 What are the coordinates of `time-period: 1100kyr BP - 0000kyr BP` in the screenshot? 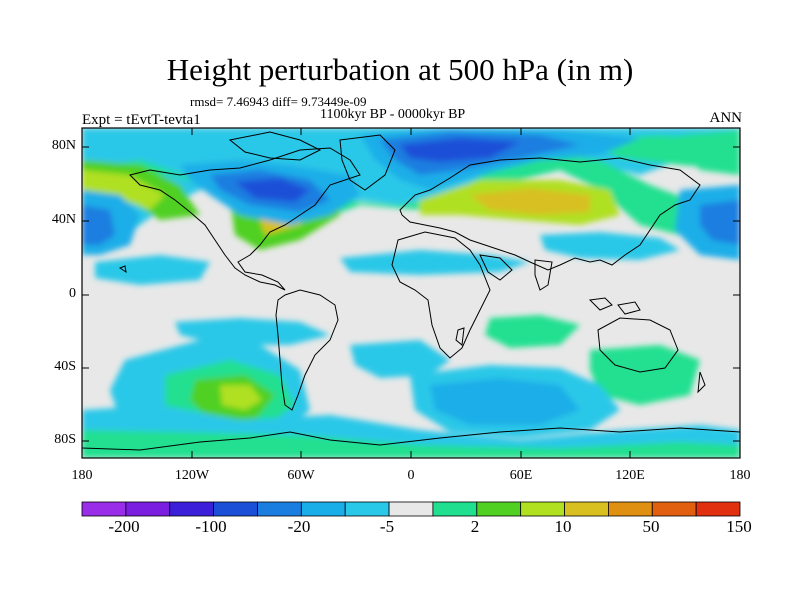 It's located at (393, 114).